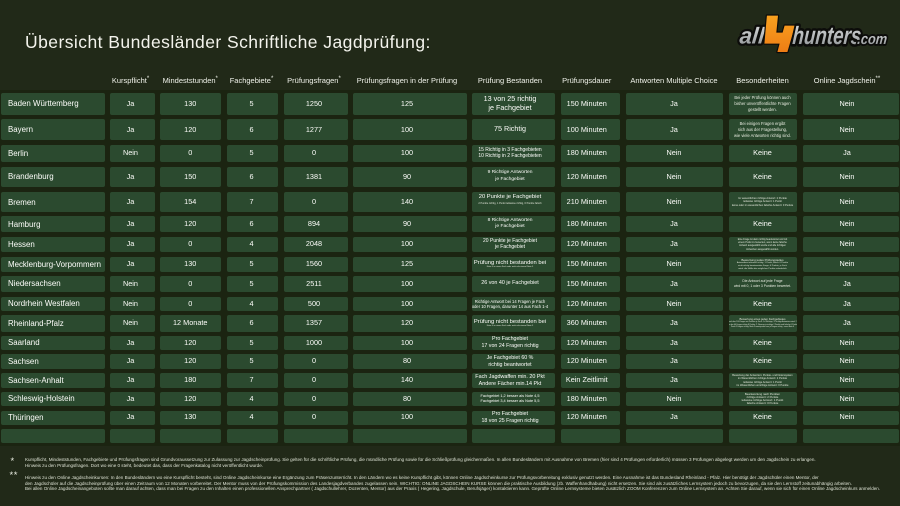  I want to click on svg-text: hunters, so click(827, 35).